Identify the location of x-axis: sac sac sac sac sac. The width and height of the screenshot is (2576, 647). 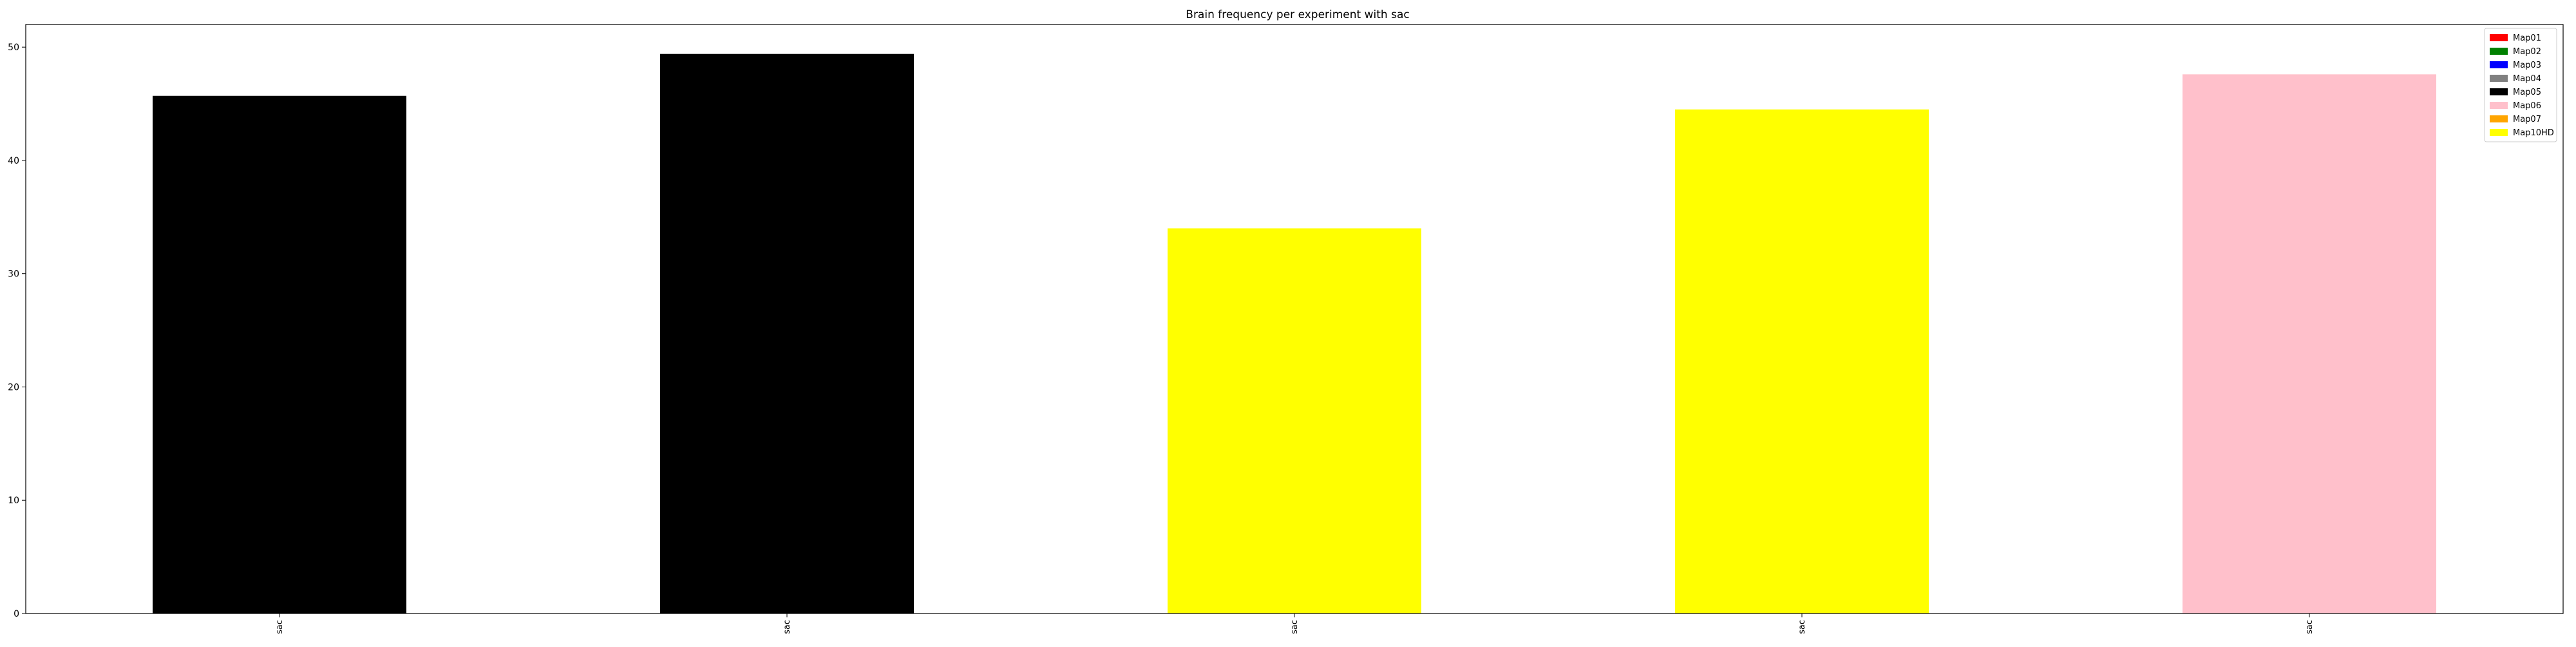
(1295, 623).